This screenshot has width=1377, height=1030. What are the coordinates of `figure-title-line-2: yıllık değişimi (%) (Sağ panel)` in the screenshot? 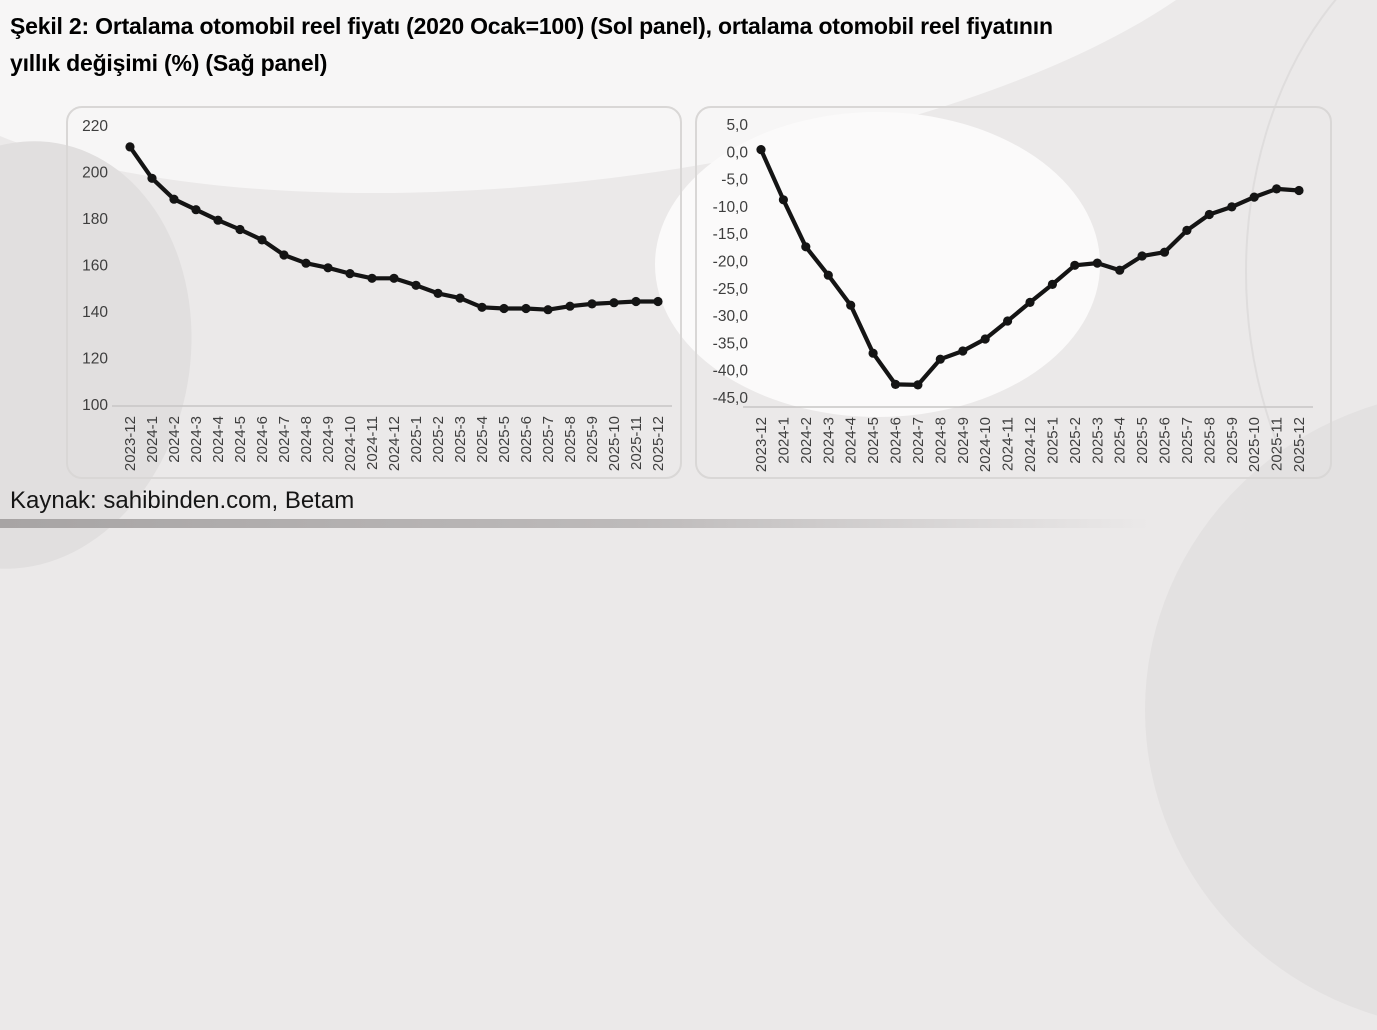 It's located at (169, 63).